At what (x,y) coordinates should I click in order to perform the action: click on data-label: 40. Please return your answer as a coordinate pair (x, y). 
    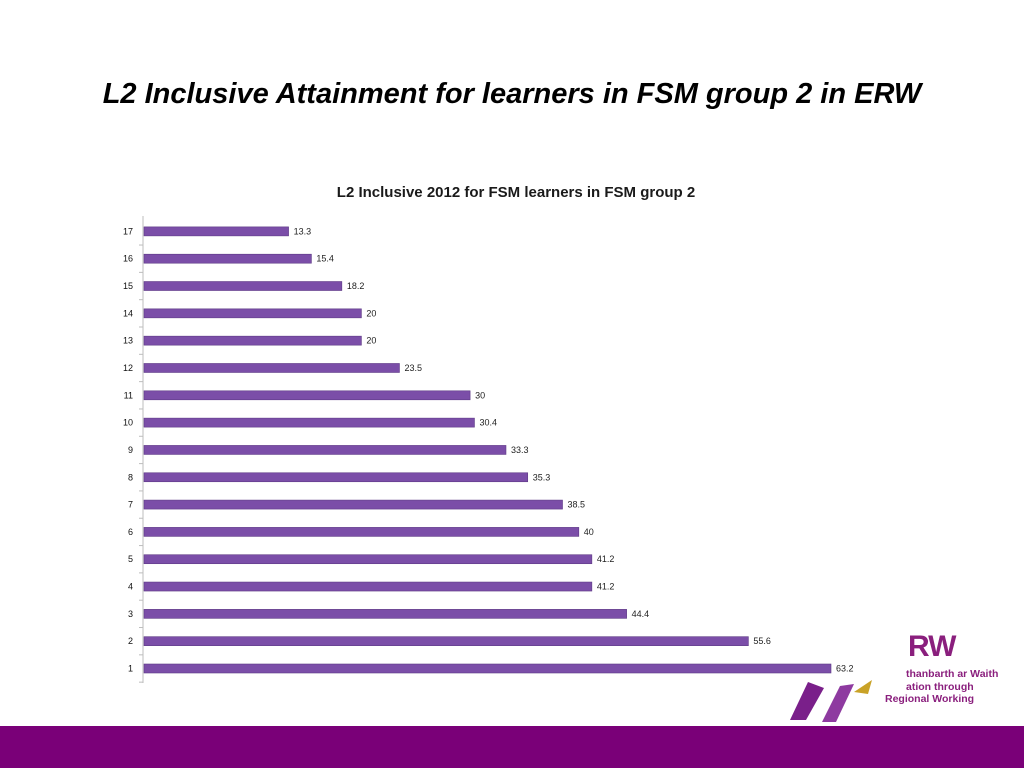
    Looking at the image, I should click on (589, 532).